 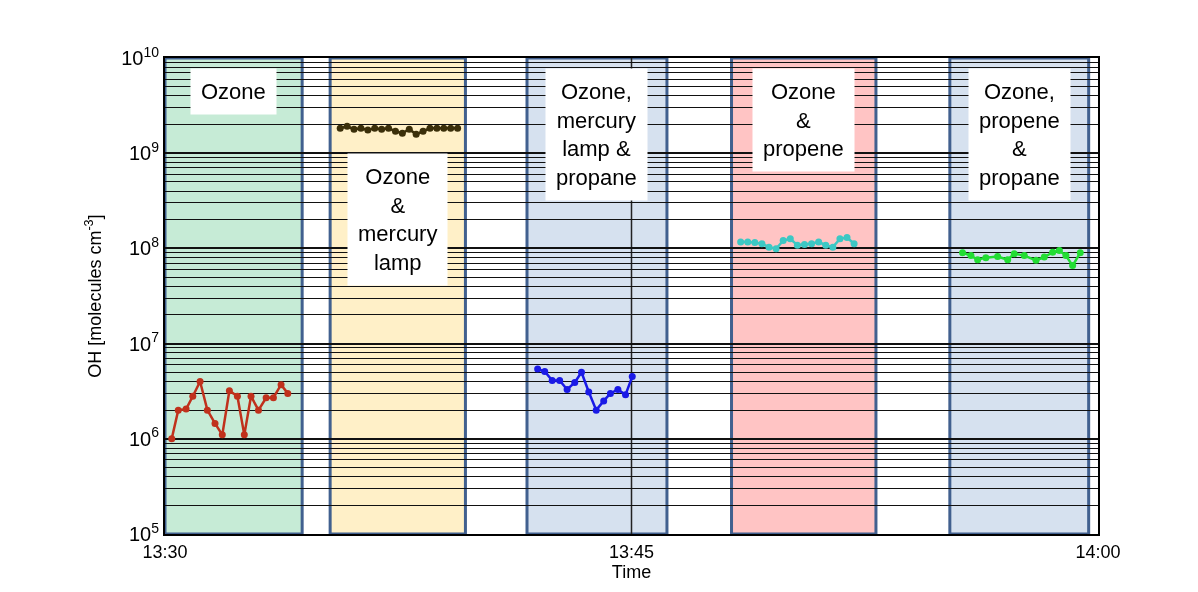 I want to click on band-label: Ozone, mercury lamp & propane, so click(x=596, y=134).